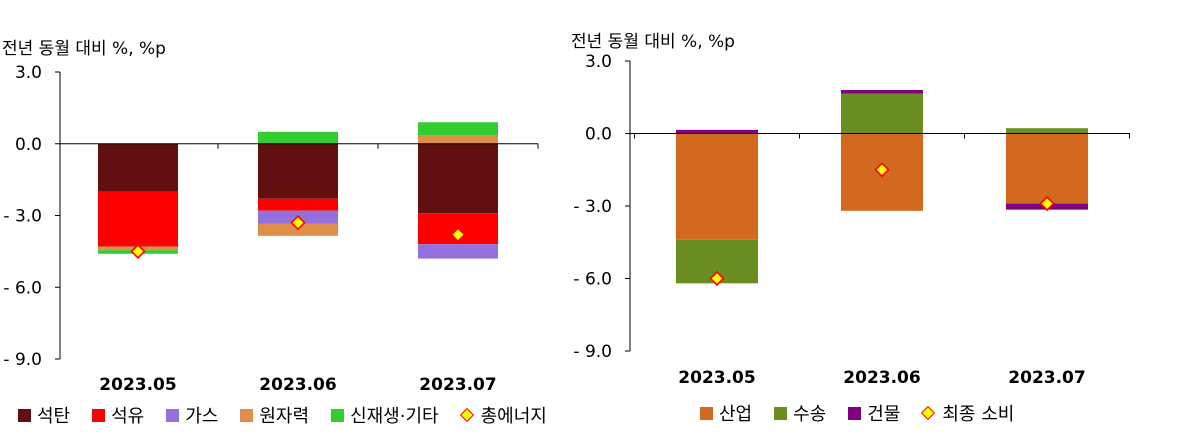 The height and width of the screenshot is (440, 1199). I want to click on legend-label: 건물, so click(884, 414).